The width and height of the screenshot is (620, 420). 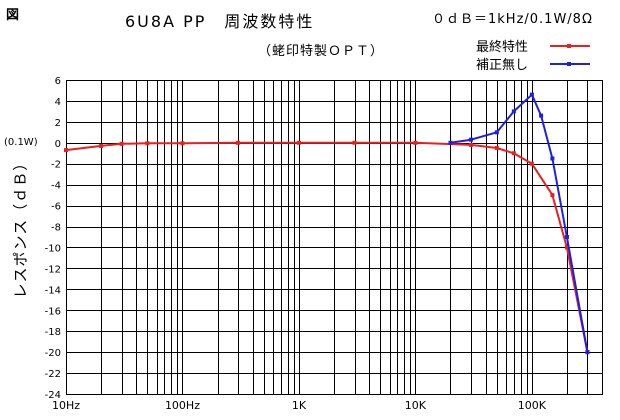 What do you see at coordinates (20, 226) in the screenshot?
I see `y-axis-label: レスポンス（ｄＢ）` at bounding box center [20, 226].